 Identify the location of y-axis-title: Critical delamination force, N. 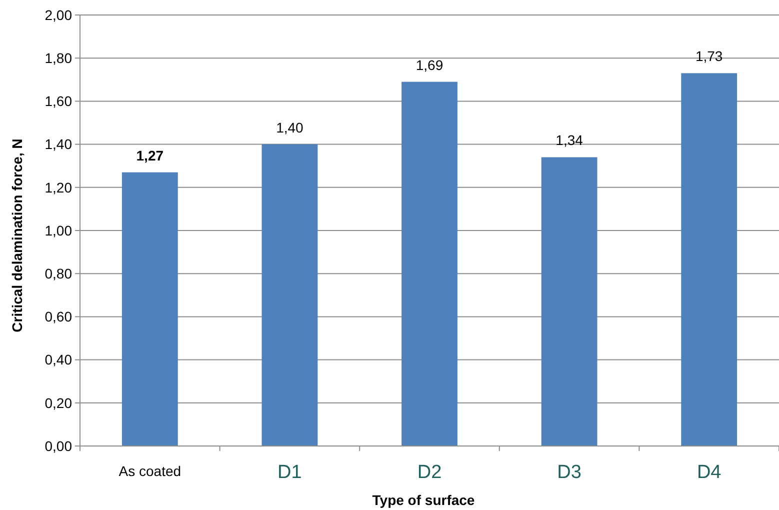
(17, 235).